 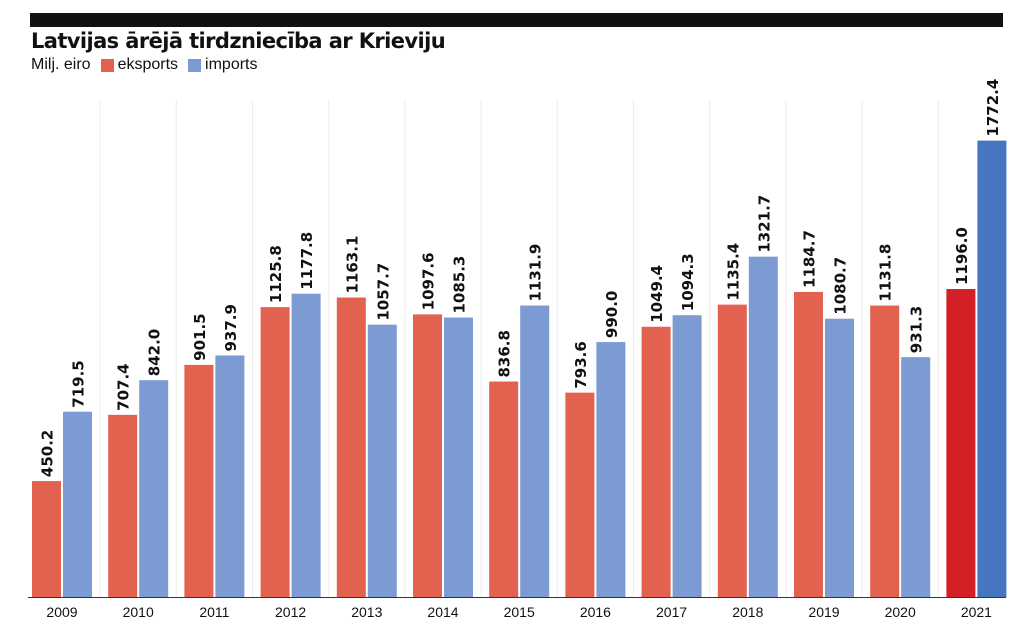 I want to click on bar-imports-2019, so click(x=839, y=457).